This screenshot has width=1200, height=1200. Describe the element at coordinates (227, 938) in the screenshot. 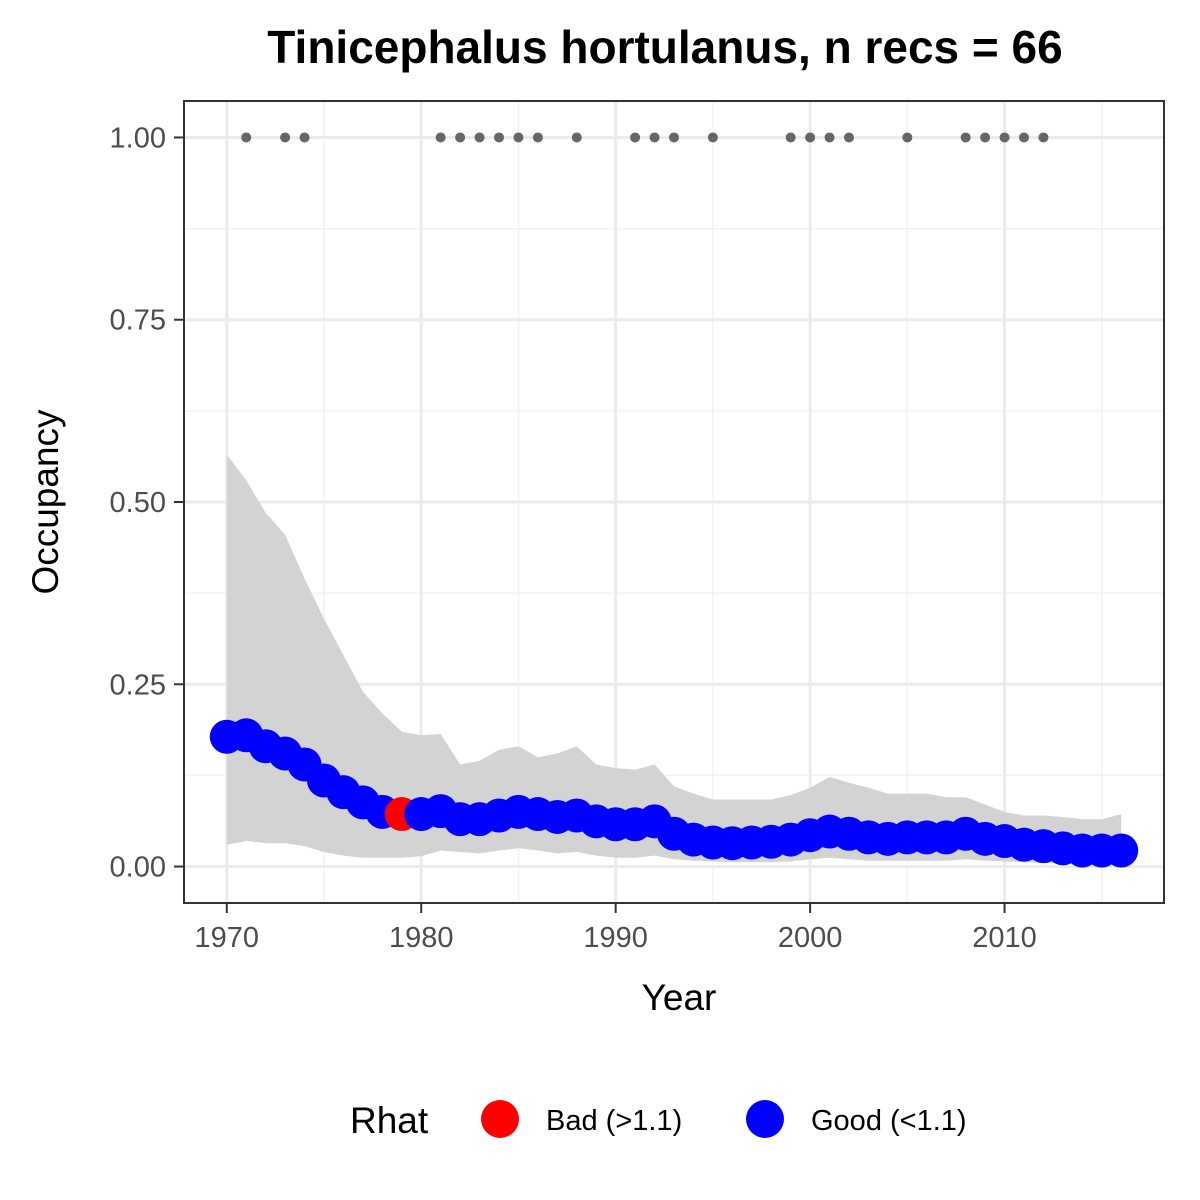

I see `x-tick-label: 1970` at that location.